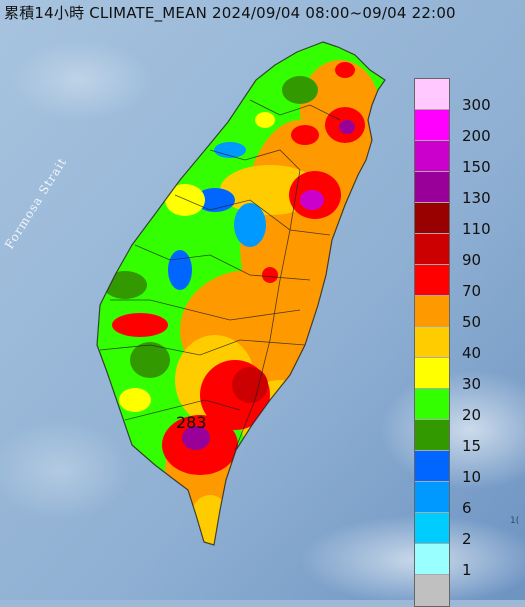 The image size is (525, 607). Describe the element at coordinates (476, 198) in the screenshot. I see `legend-label: 130` at that location.